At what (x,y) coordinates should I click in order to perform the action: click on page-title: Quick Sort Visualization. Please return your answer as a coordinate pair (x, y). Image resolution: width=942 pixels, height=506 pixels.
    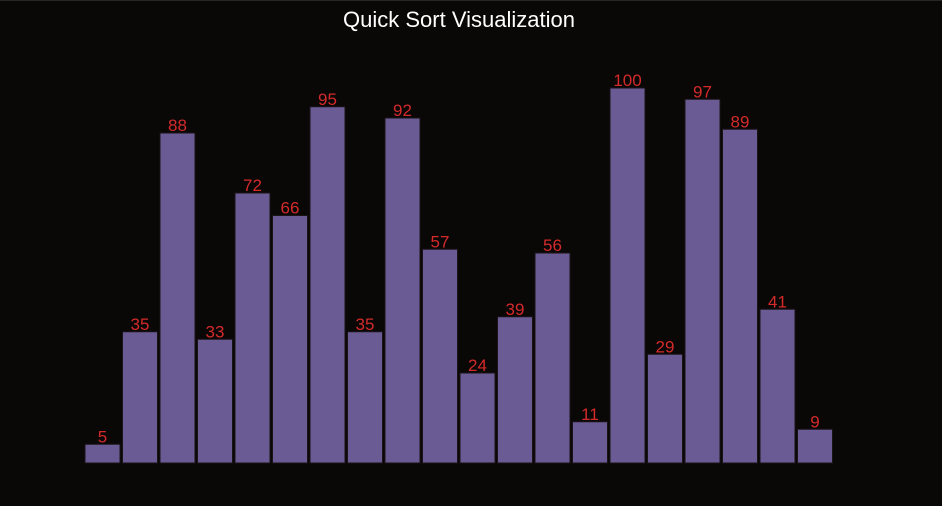
    Looking at the image, I should click on (459, 19).